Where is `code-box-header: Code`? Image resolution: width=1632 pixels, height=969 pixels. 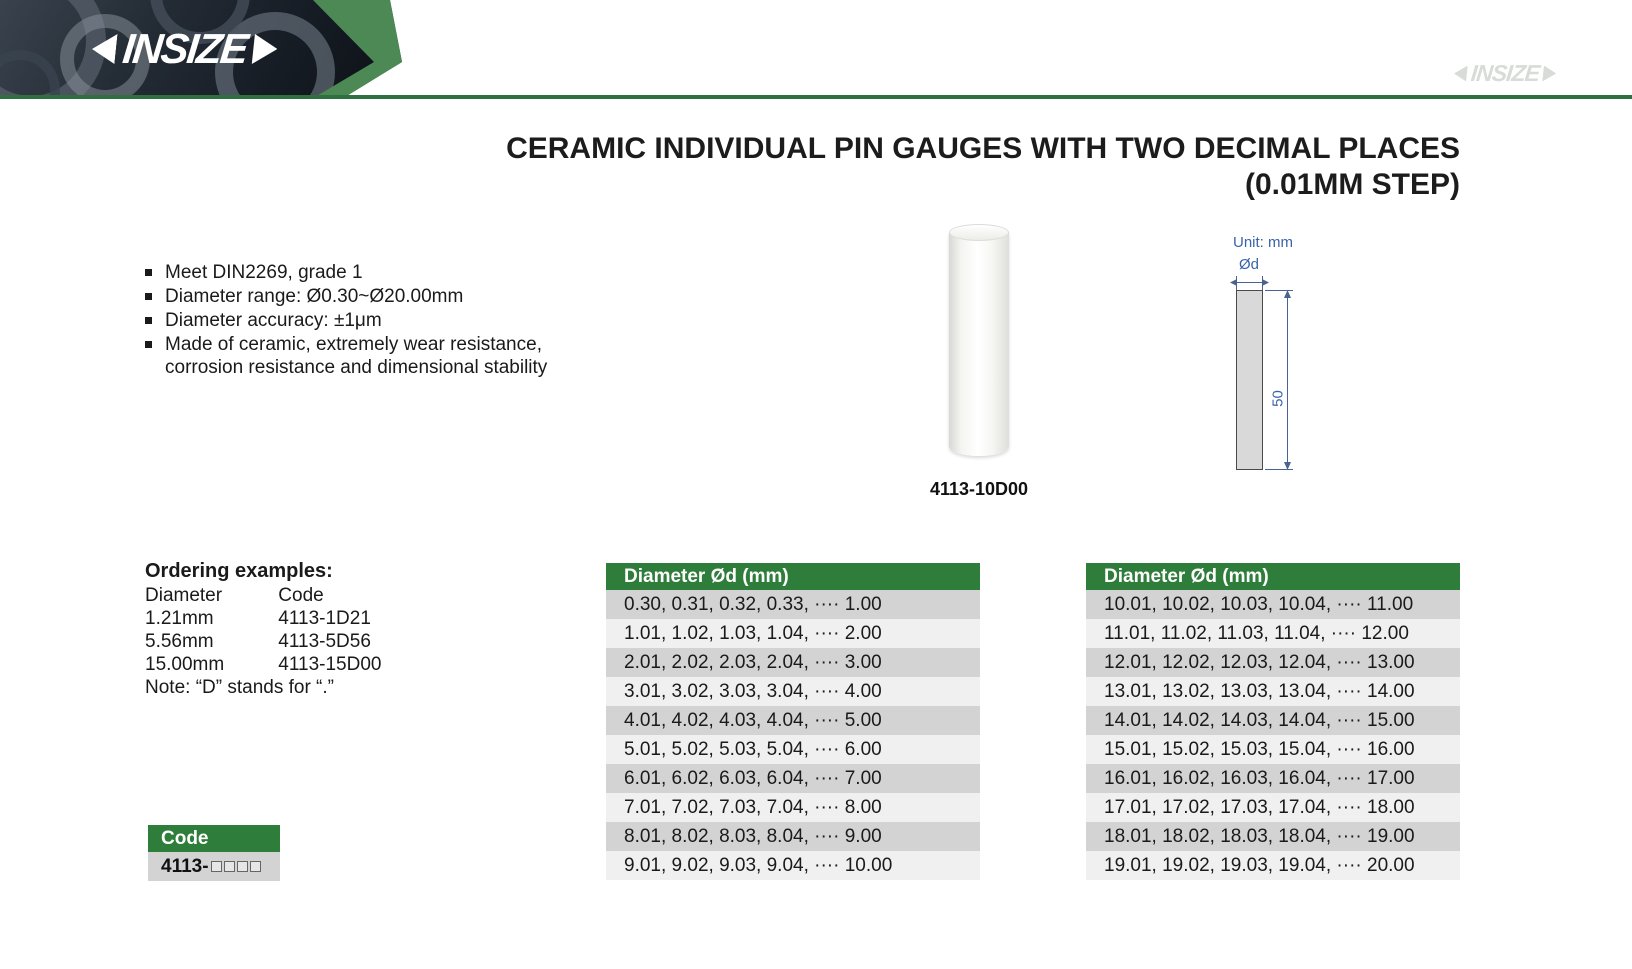 code-box-header: Code is located at coordinates (214, 838).